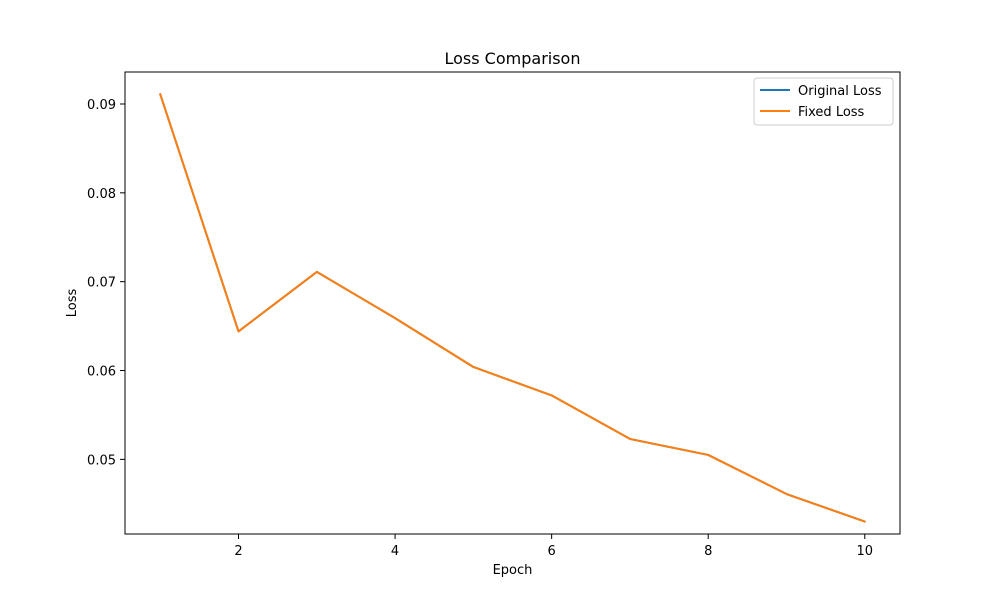 The height and width of the screenshot is (600, 1000). Describe the element at coordinates (101, 105) in the screenshot. I see `y-tick-label: 0.09` at that location.